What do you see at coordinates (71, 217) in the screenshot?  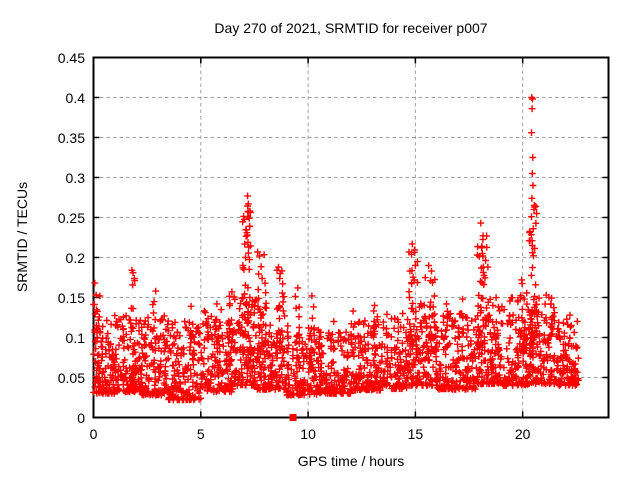 I see `y-tick-label: 0.25` at bounding box center [71, 217].